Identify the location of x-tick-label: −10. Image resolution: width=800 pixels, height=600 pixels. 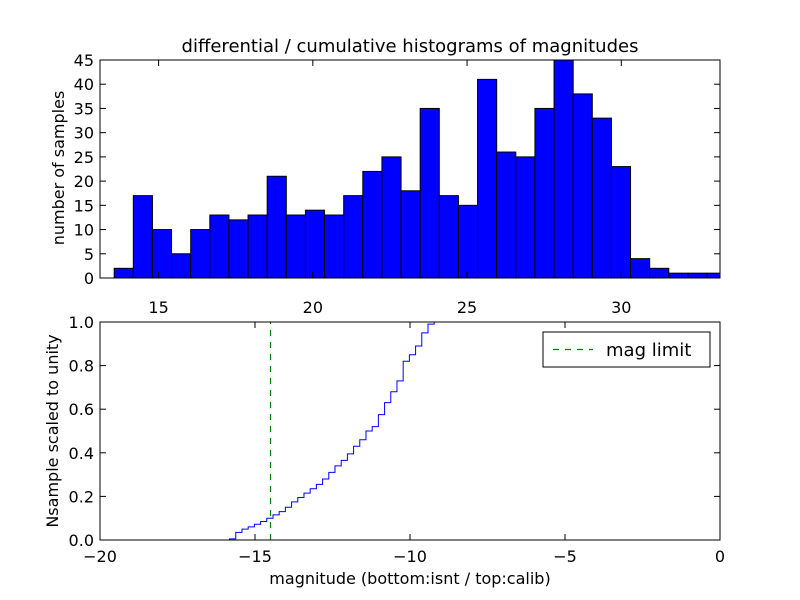
(410, 556).